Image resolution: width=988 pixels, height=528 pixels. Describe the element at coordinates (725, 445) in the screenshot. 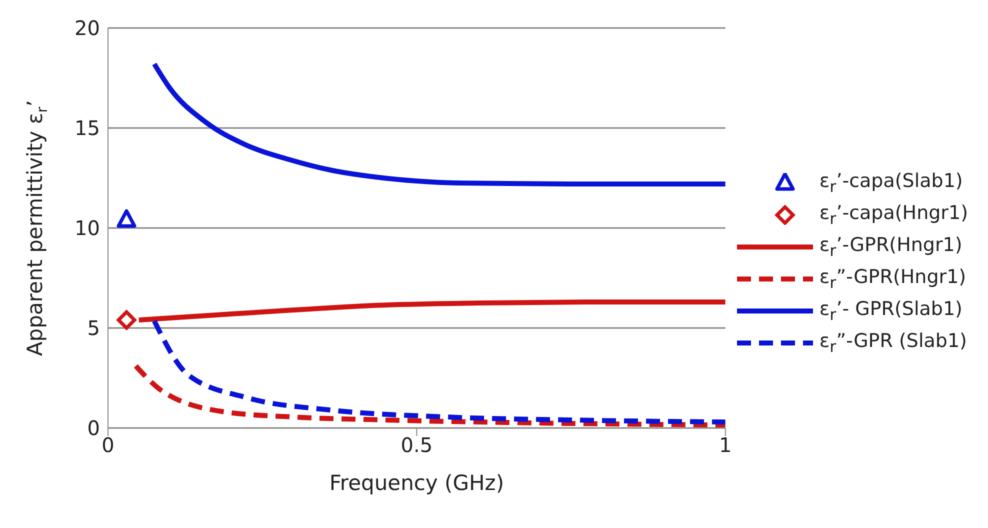

I see `x-tick-label: 1` at that location.